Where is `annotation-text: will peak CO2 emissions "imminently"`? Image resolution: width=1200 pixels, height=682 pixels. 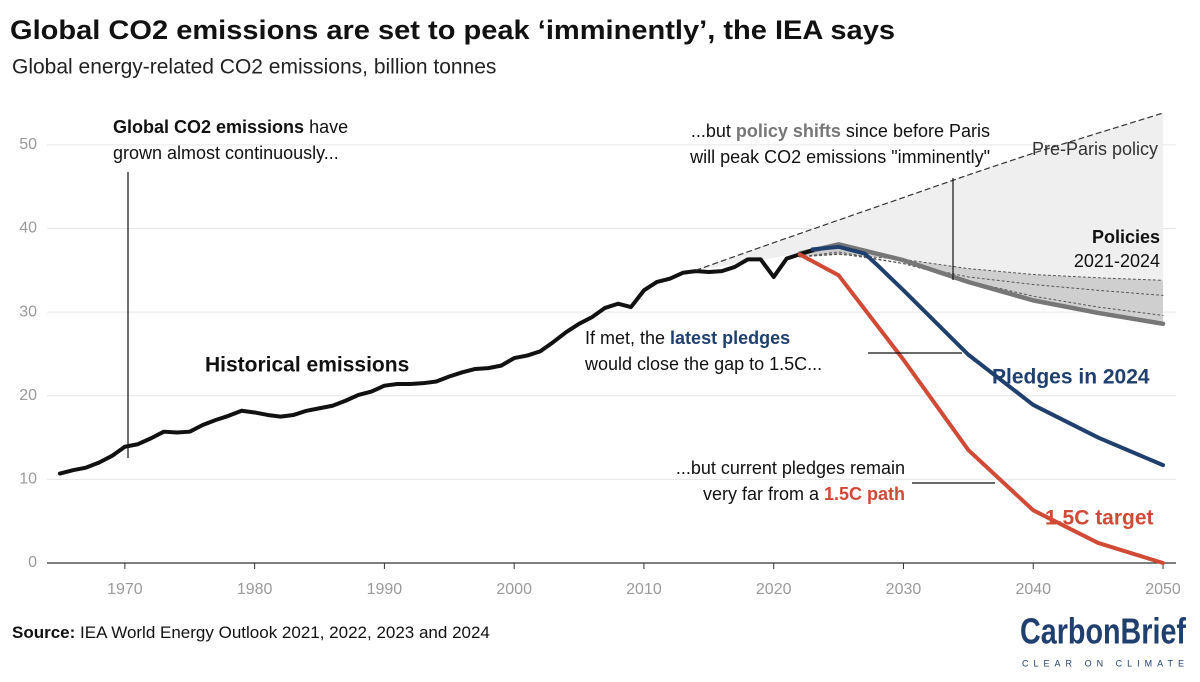 annotation-text: will peak CO2 emissions "imminently" is located at coordinates (839, 157).